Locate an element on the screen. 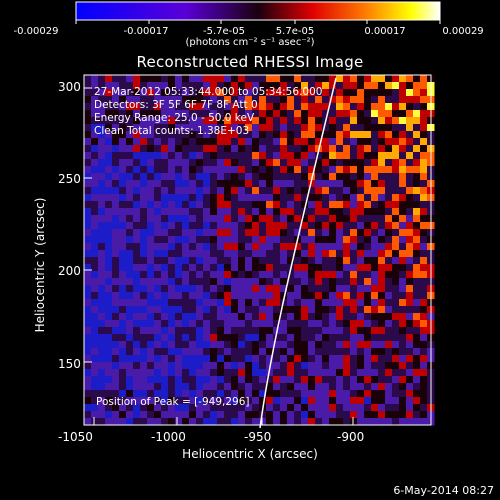 The width and height of the screenshot is (500, 500). solar-limb-line is located at coordinates (298, 253).